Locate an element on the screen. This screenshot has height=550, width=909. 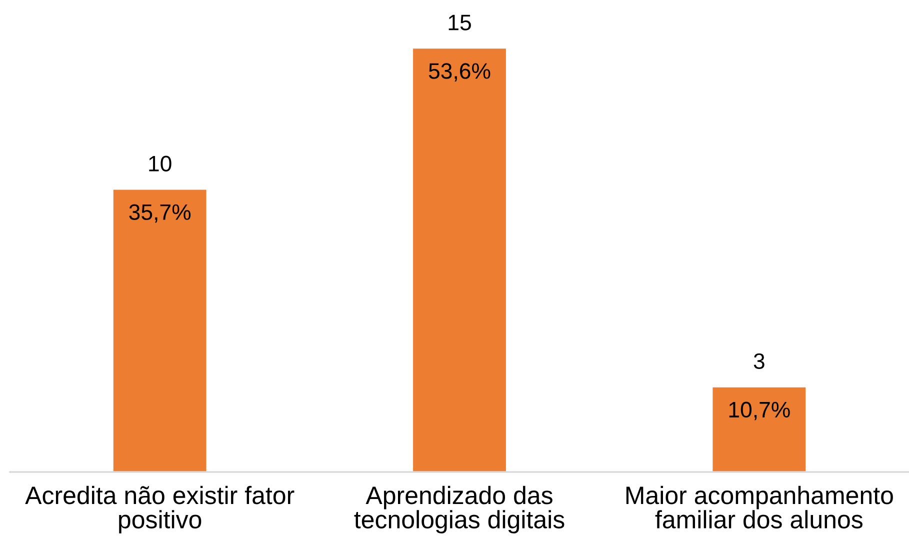
annotation: 10,7% is located at coordinates (759, 411).